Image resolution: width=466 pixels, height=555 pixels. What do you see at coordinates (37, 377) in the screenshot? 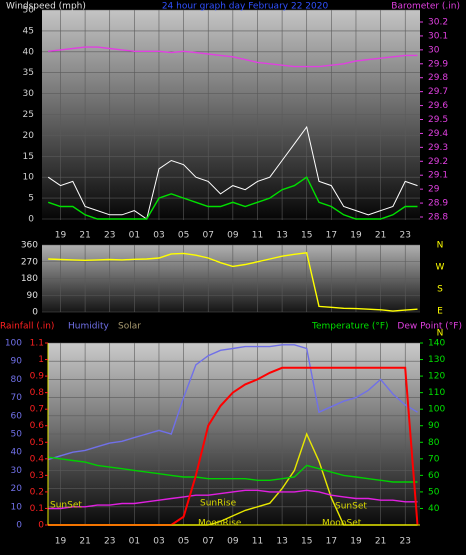
I see `rain-tick-label: 0.9` at bounding box center [37, 377].